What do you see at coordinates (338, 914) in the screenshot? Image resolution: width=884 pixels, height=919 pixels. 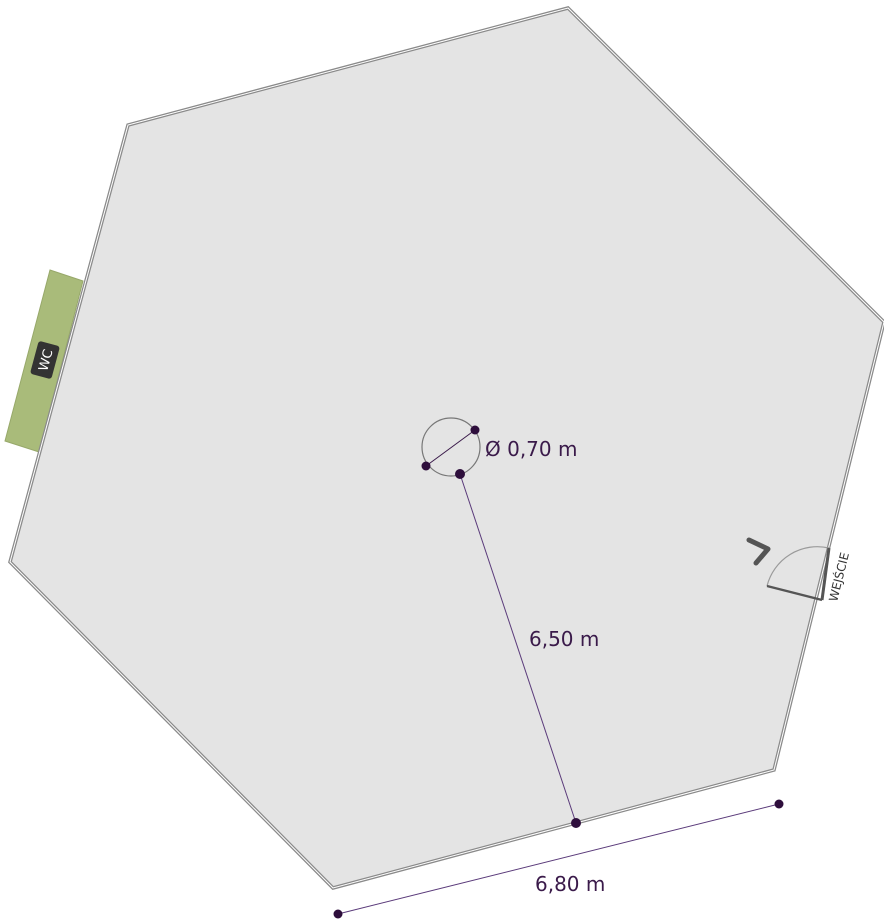 I see `side-point-start` at bounding box center [338, 914].